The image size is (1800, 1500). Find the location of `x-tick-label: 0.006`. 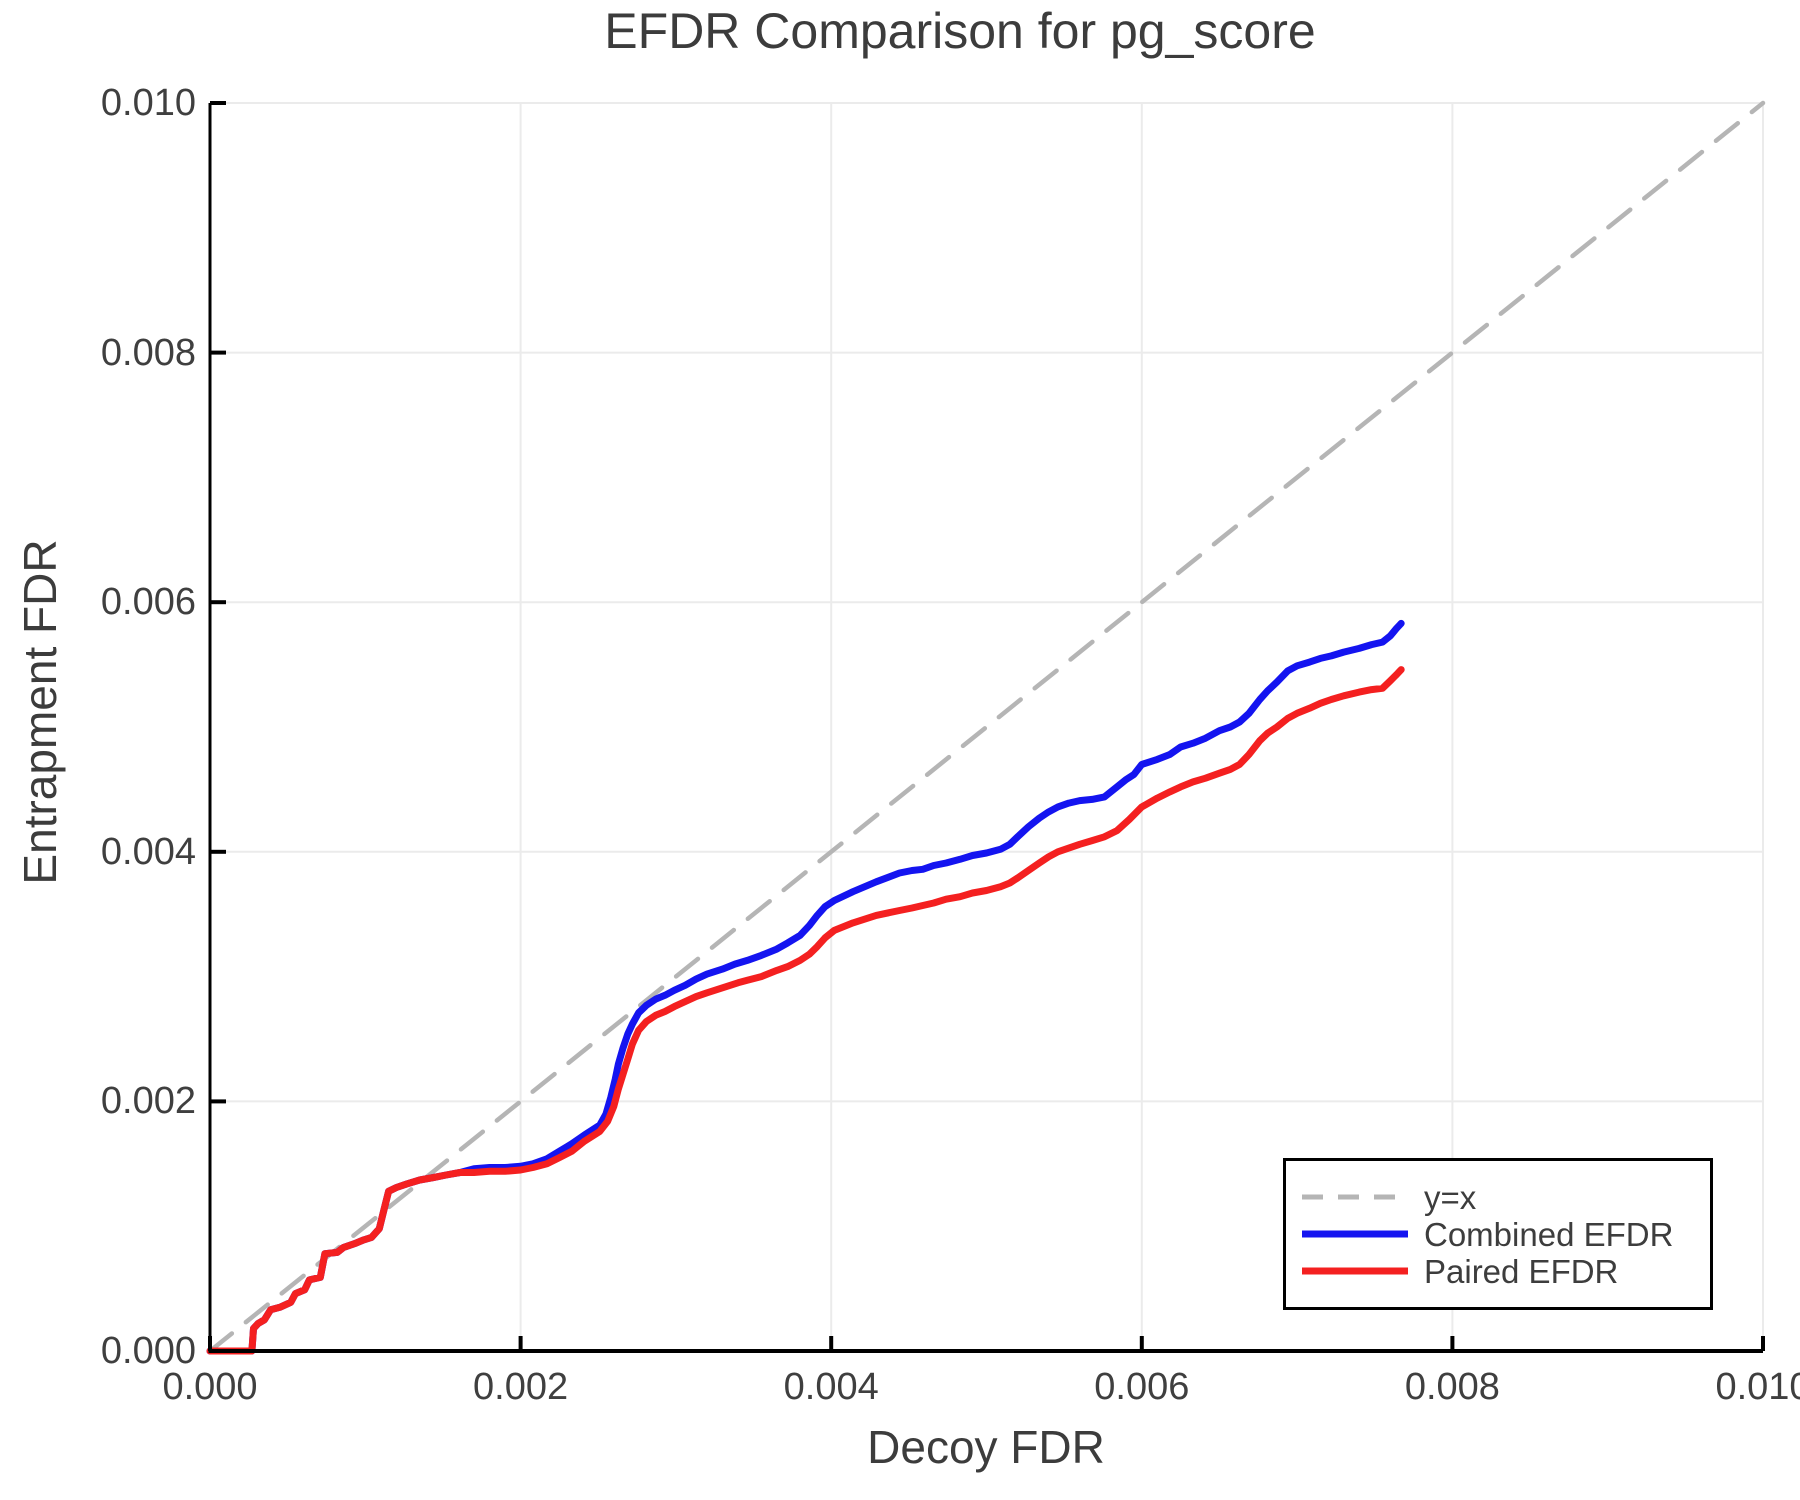

x-tick-label: 0.006 is located at coordinates (1142, 1387).